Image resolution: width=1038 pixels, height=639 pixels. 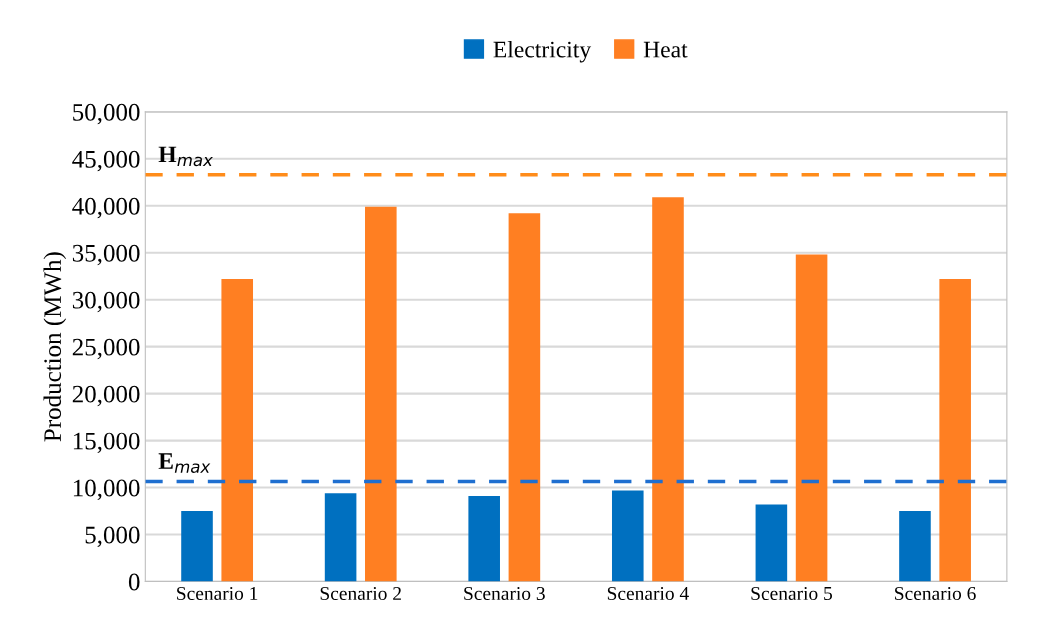 I want to click on y-tick-label: 45,000, so click(x=106, y=161).